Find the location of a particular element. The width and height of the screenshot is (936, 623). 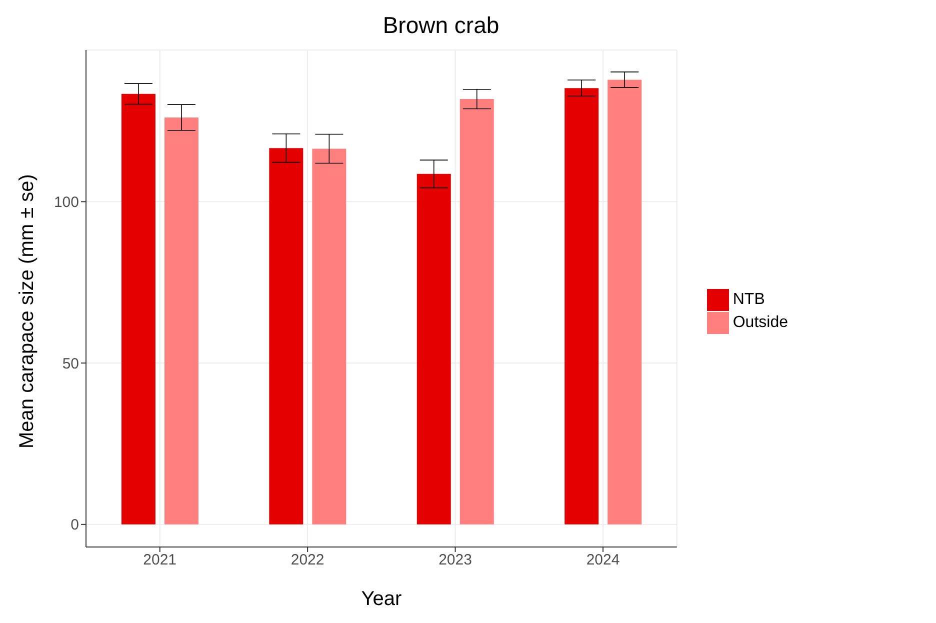

x-tick-label: 2022 is located at coordinates (307, 560).